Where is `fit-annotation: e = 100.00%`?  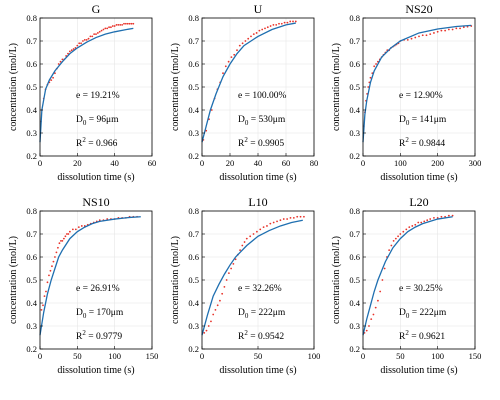
fit-annotation: e = 100.00% is located at coordinates (262, 96).